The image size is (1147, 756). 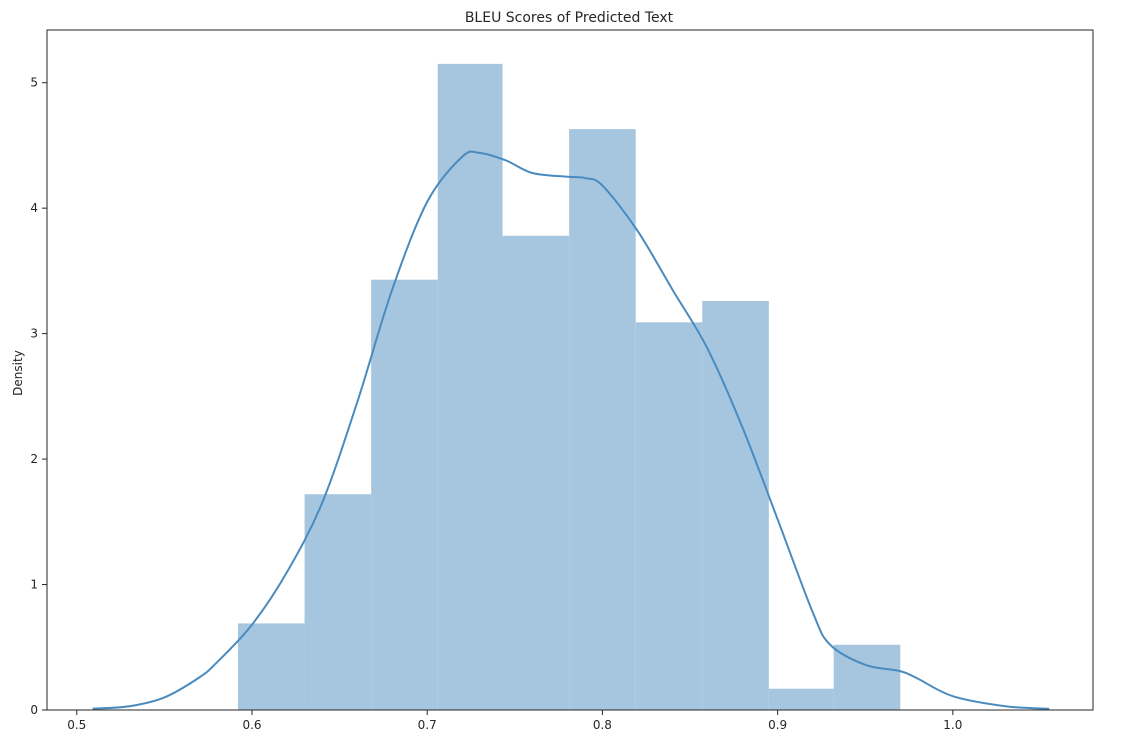 What do you see at coordinates (34, 334) in the screenshot?
I see `y-tick-label: 3` at bounding box center [34, 334].